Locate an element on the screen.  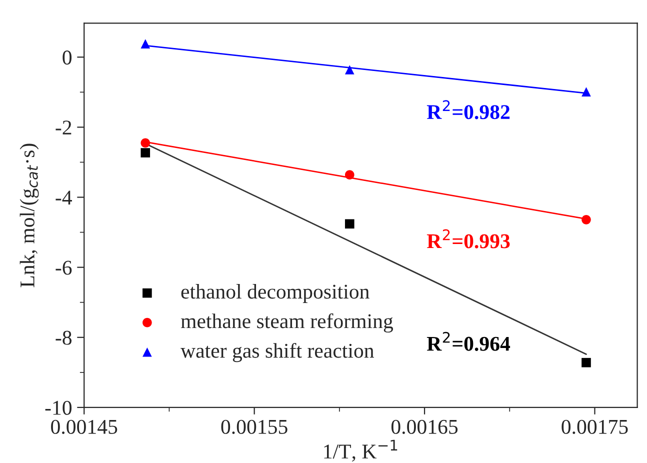
y-tick-label: -8 is located at coordinates (64, 337).